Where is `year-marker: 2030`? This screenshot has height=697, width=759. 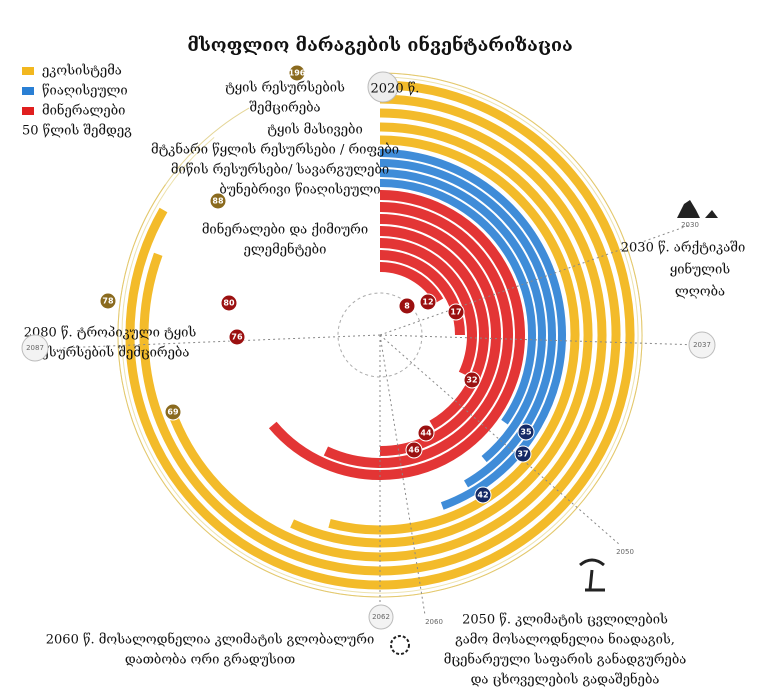
year-marker: 2030 is located at coordinates (690, 225).